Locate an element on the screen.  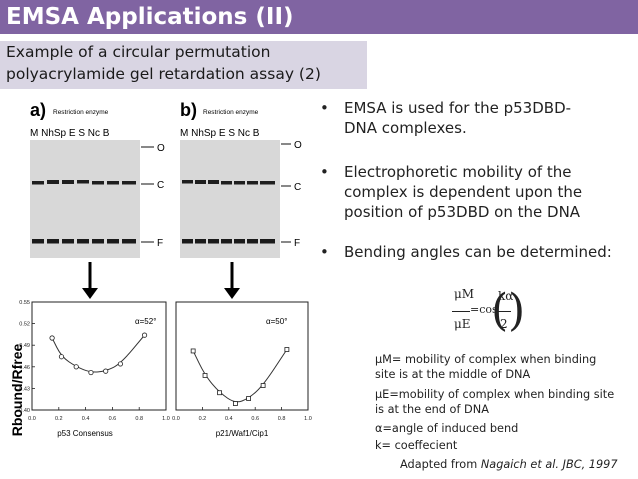
bullet-2-line-2: complex is dependent upon the is located at coordinates (463, 192).